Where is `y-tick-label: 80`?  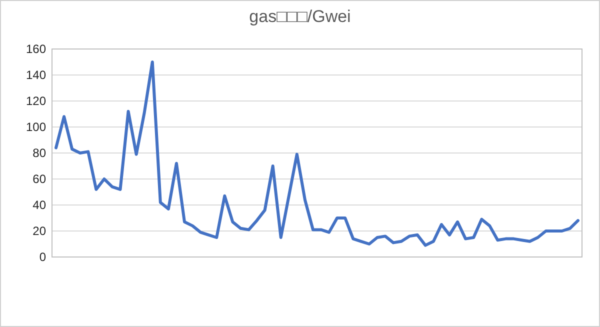 y-tick-label: 80 is located at coordinates (39, 153).